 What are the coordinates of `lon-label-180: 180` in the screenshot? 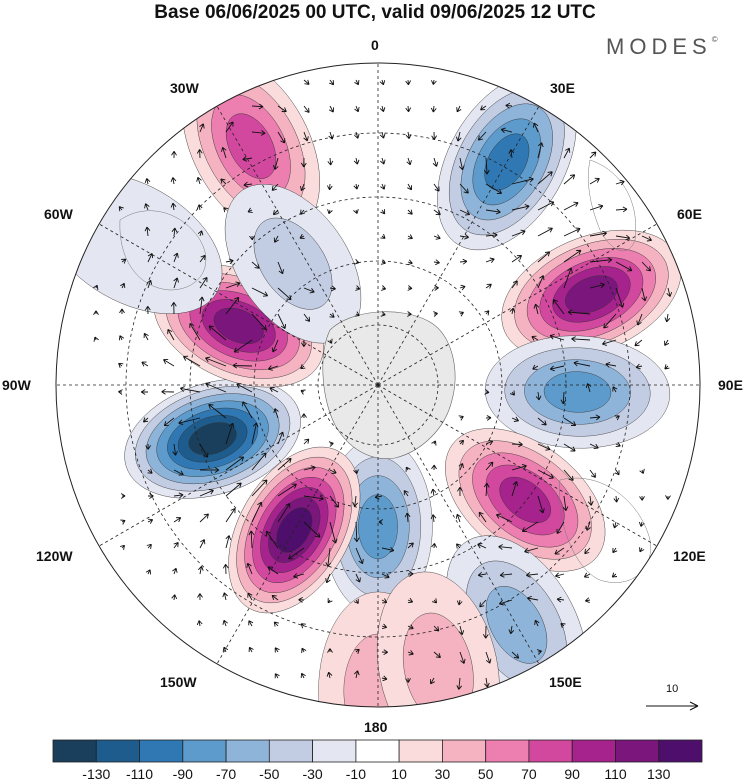 It's located at (376, 727).